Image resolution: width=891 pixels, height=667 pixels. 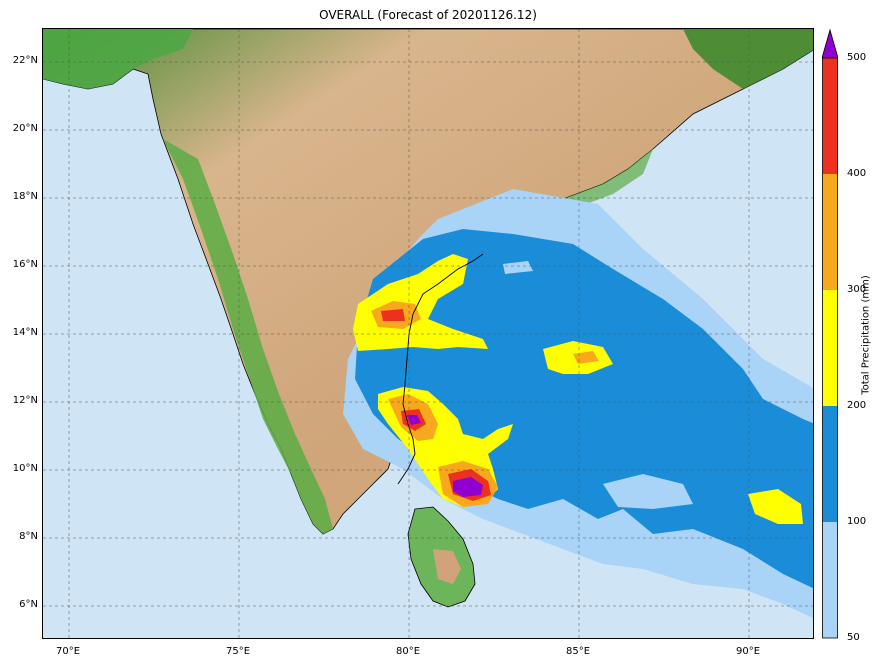 What do you see at coordinates (830, 43) in the screenshot?
I see `colorbar-extend-arrow` at bounding box center [830, 43].